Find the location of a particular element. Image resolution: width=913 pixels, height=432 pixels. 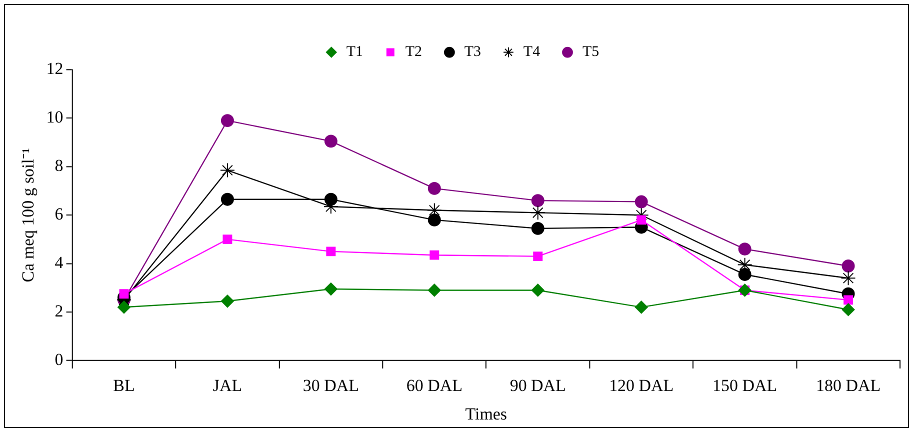

x-tick-label: BL is located at coordinates (124, 386).